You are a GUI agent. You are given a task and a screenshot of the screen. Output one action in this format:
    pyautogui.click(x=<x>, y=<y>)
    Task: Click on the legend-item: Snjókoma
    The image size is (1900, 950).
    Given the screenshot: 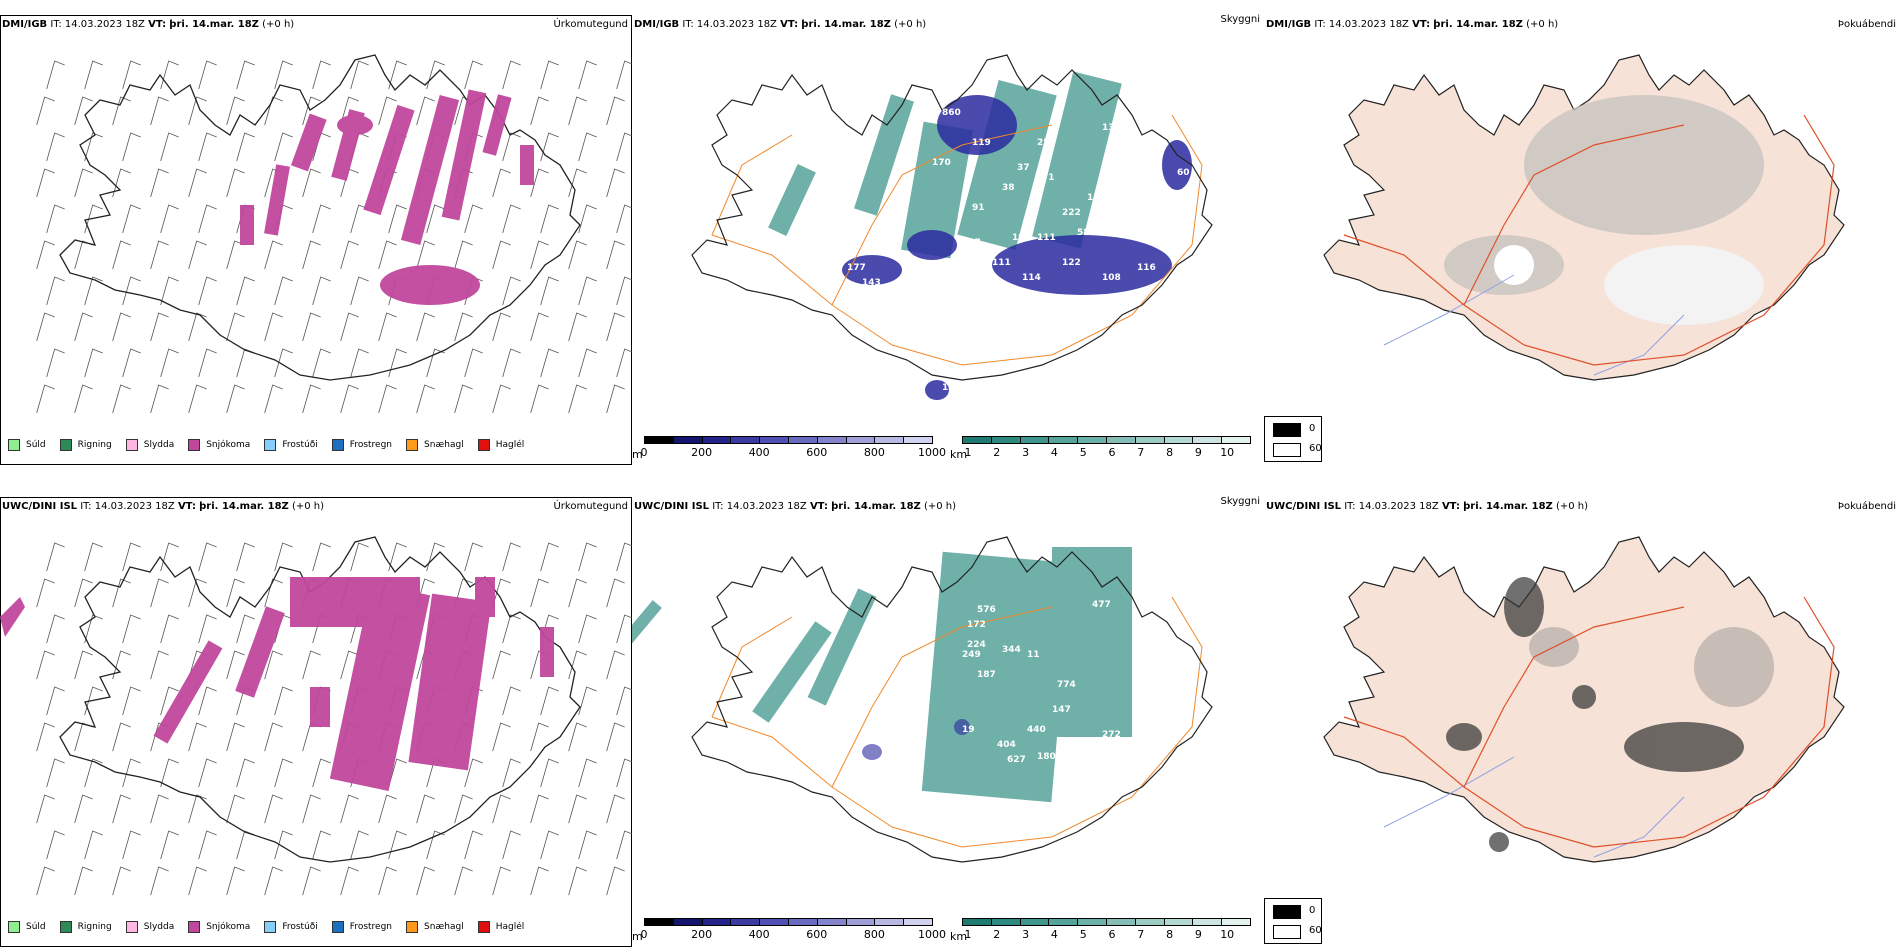 What is the action you would take?
    pyautogui.click(x=219, y=927)
    